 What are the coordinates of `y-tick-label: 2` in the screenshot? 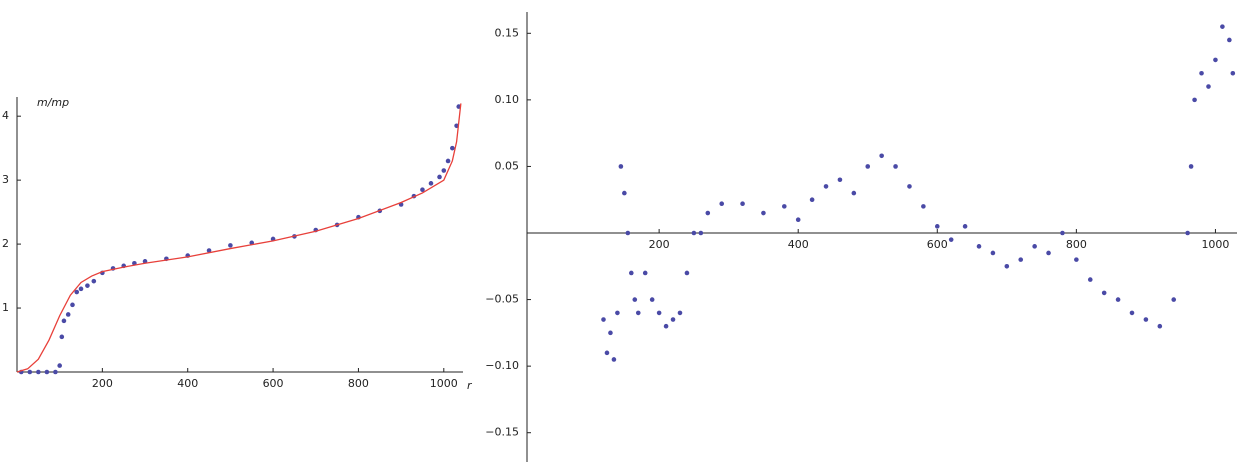 It's located at (5, 243).